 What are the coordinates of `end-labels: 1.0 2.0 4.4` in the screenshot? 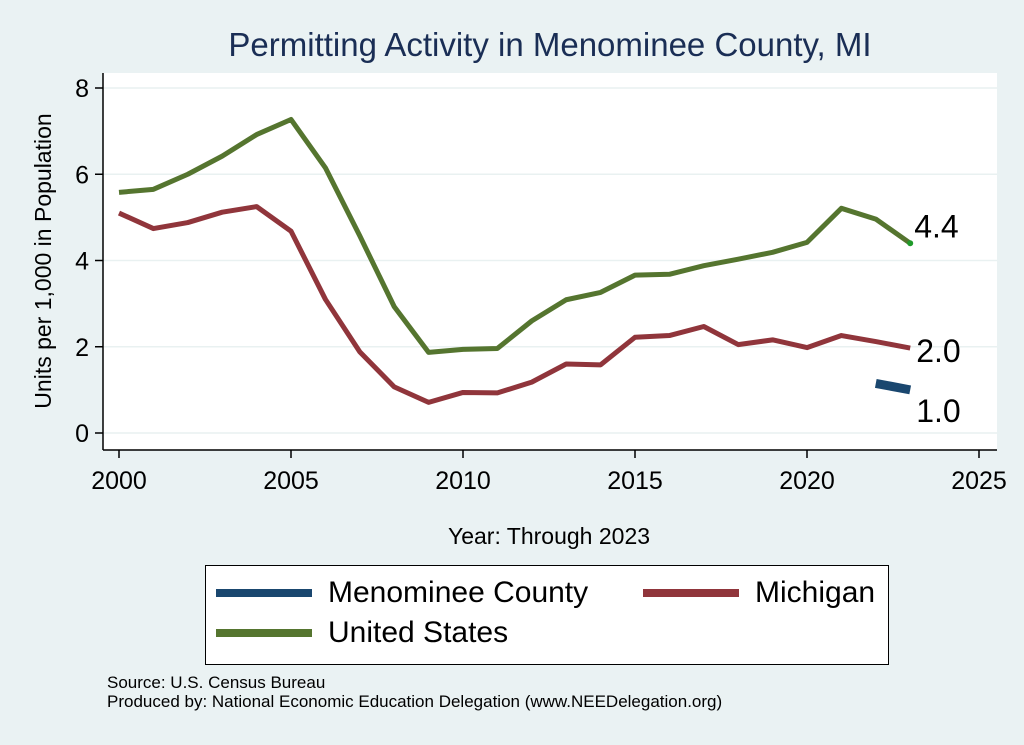 It's located at (937, 318).